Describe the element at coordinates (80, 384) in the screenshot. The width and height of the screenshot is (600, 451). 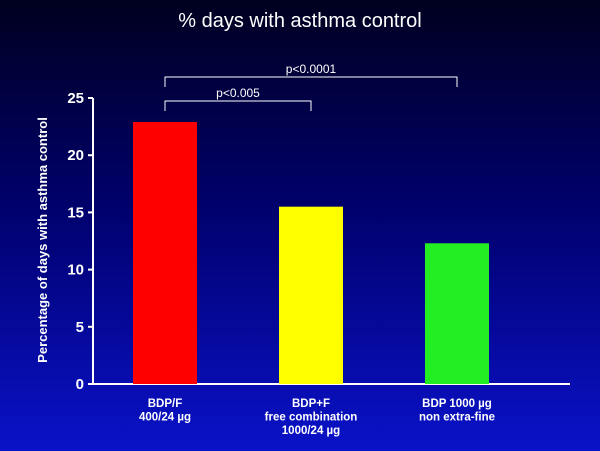
I see `y-tick-label: 0` at that location.